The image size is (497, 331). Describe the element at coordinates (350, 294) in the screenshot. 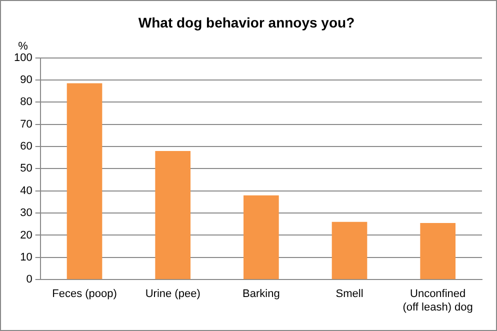

I see `x-tick-label: Smell` at that location.